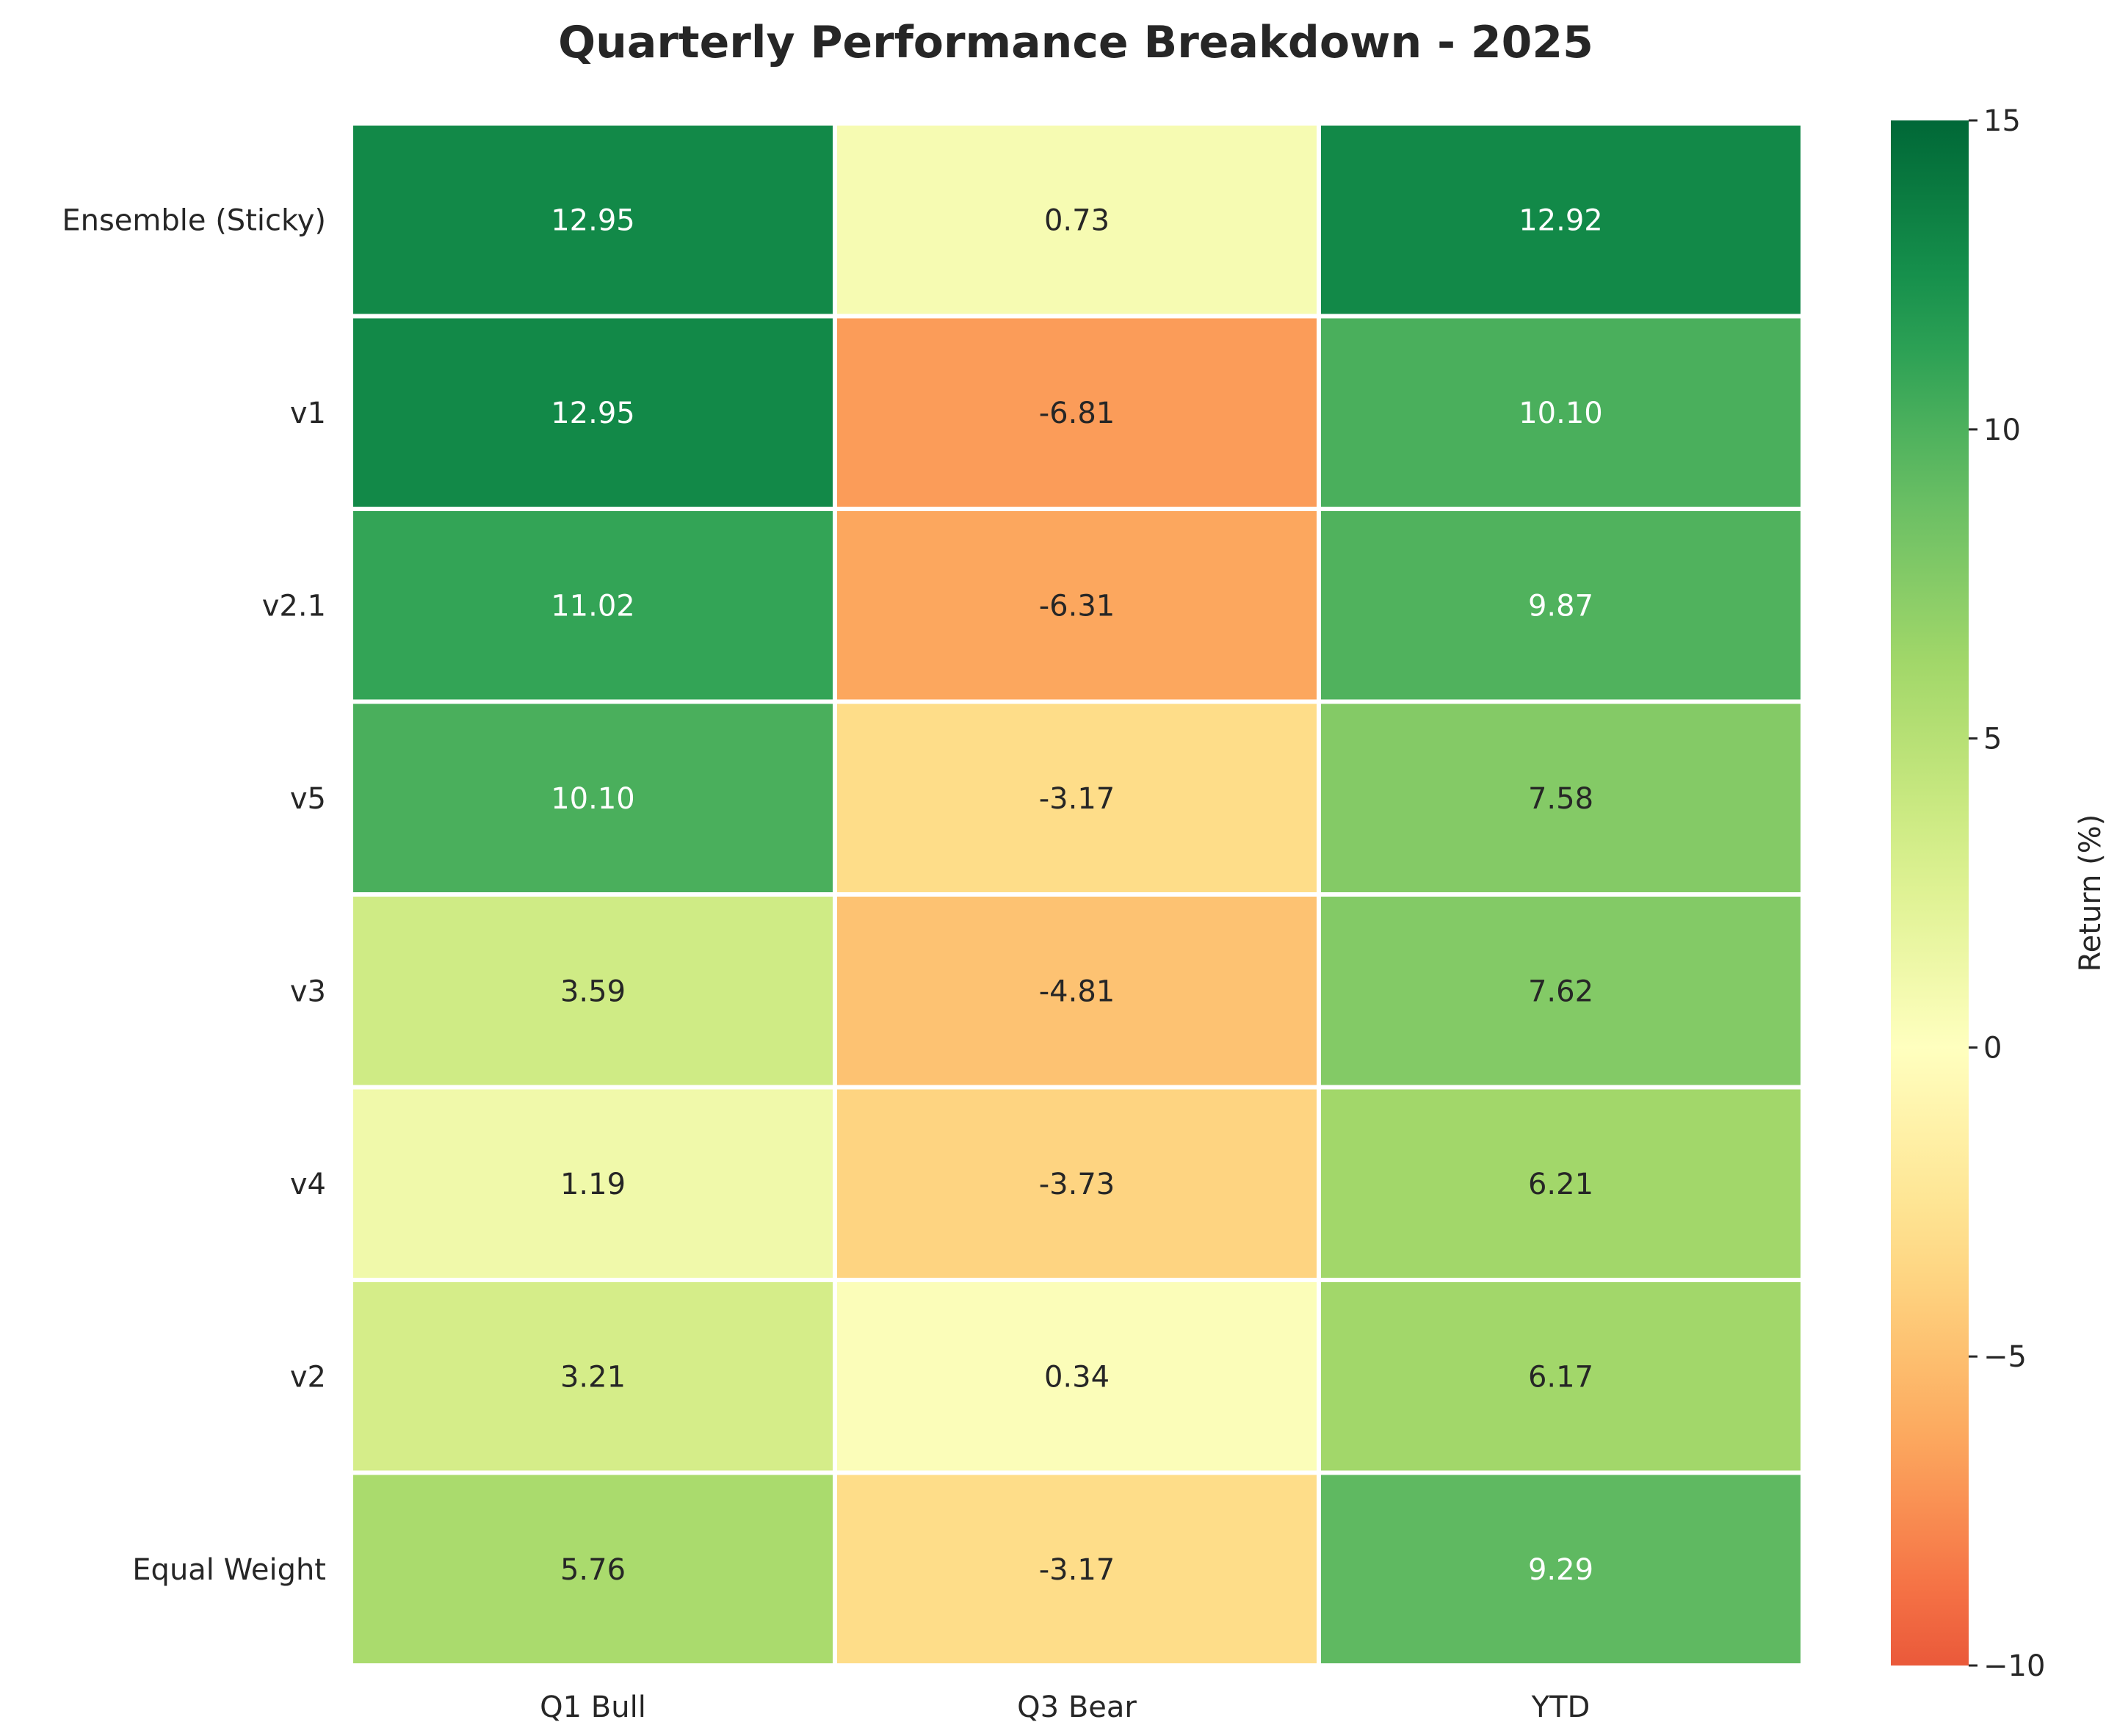 The image size is (2117, 1736). What do you see at coordinates (2090, 893) in the screenshot?
I see `colorbar-label: Return (%)` at bounding box center [2090, 893].